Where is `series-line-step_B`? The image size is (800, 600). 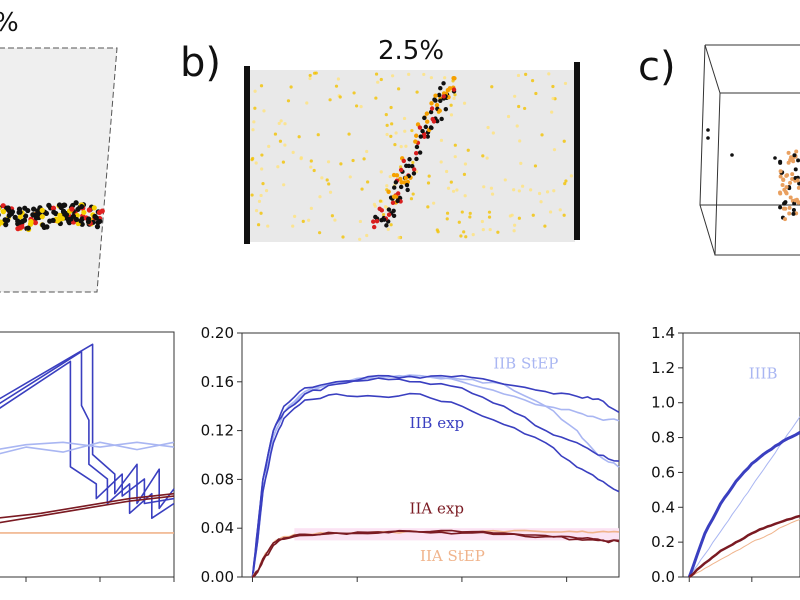 series-line-step_B is located at coordinates (87, 448).